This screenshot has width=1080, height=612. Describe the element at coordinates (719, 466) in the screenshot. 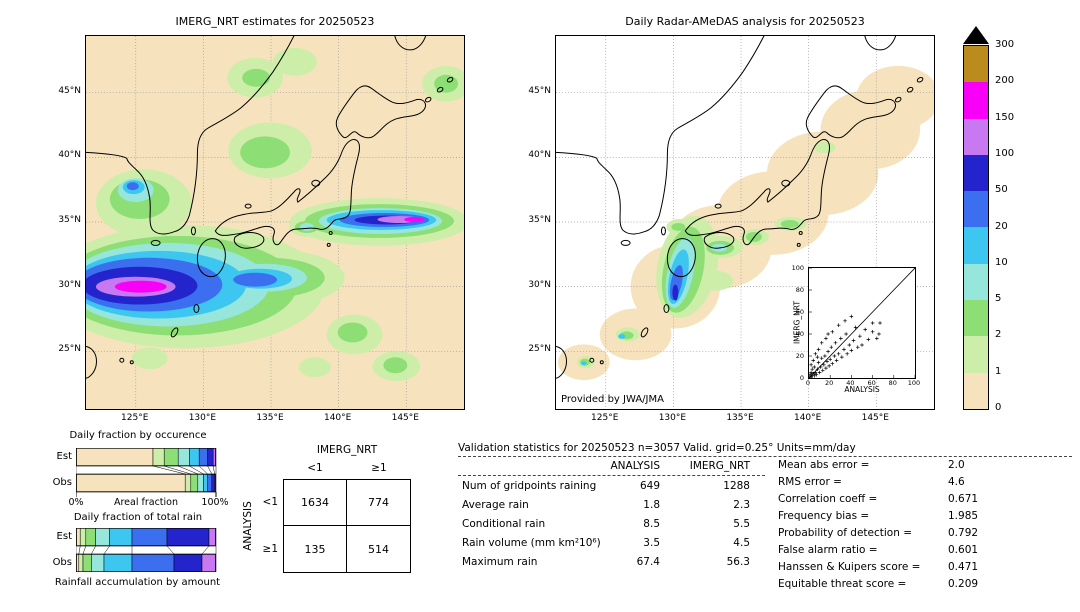

I see `stats-col-imerg: IMERG_NRT` at that location.